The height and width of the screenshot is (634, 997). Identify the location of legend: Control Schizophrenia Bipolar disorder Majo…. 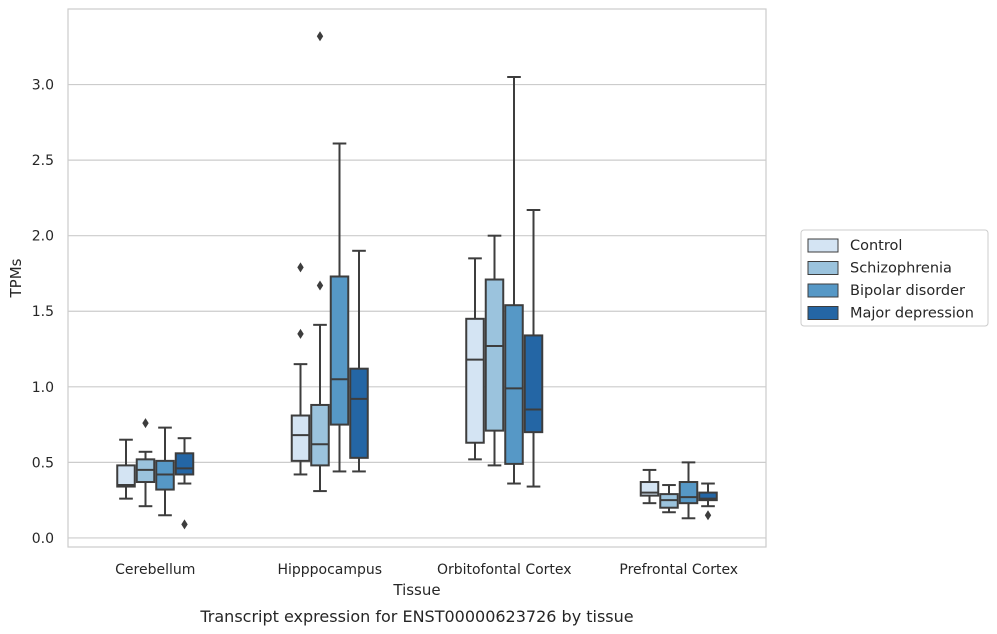
(894, 278).